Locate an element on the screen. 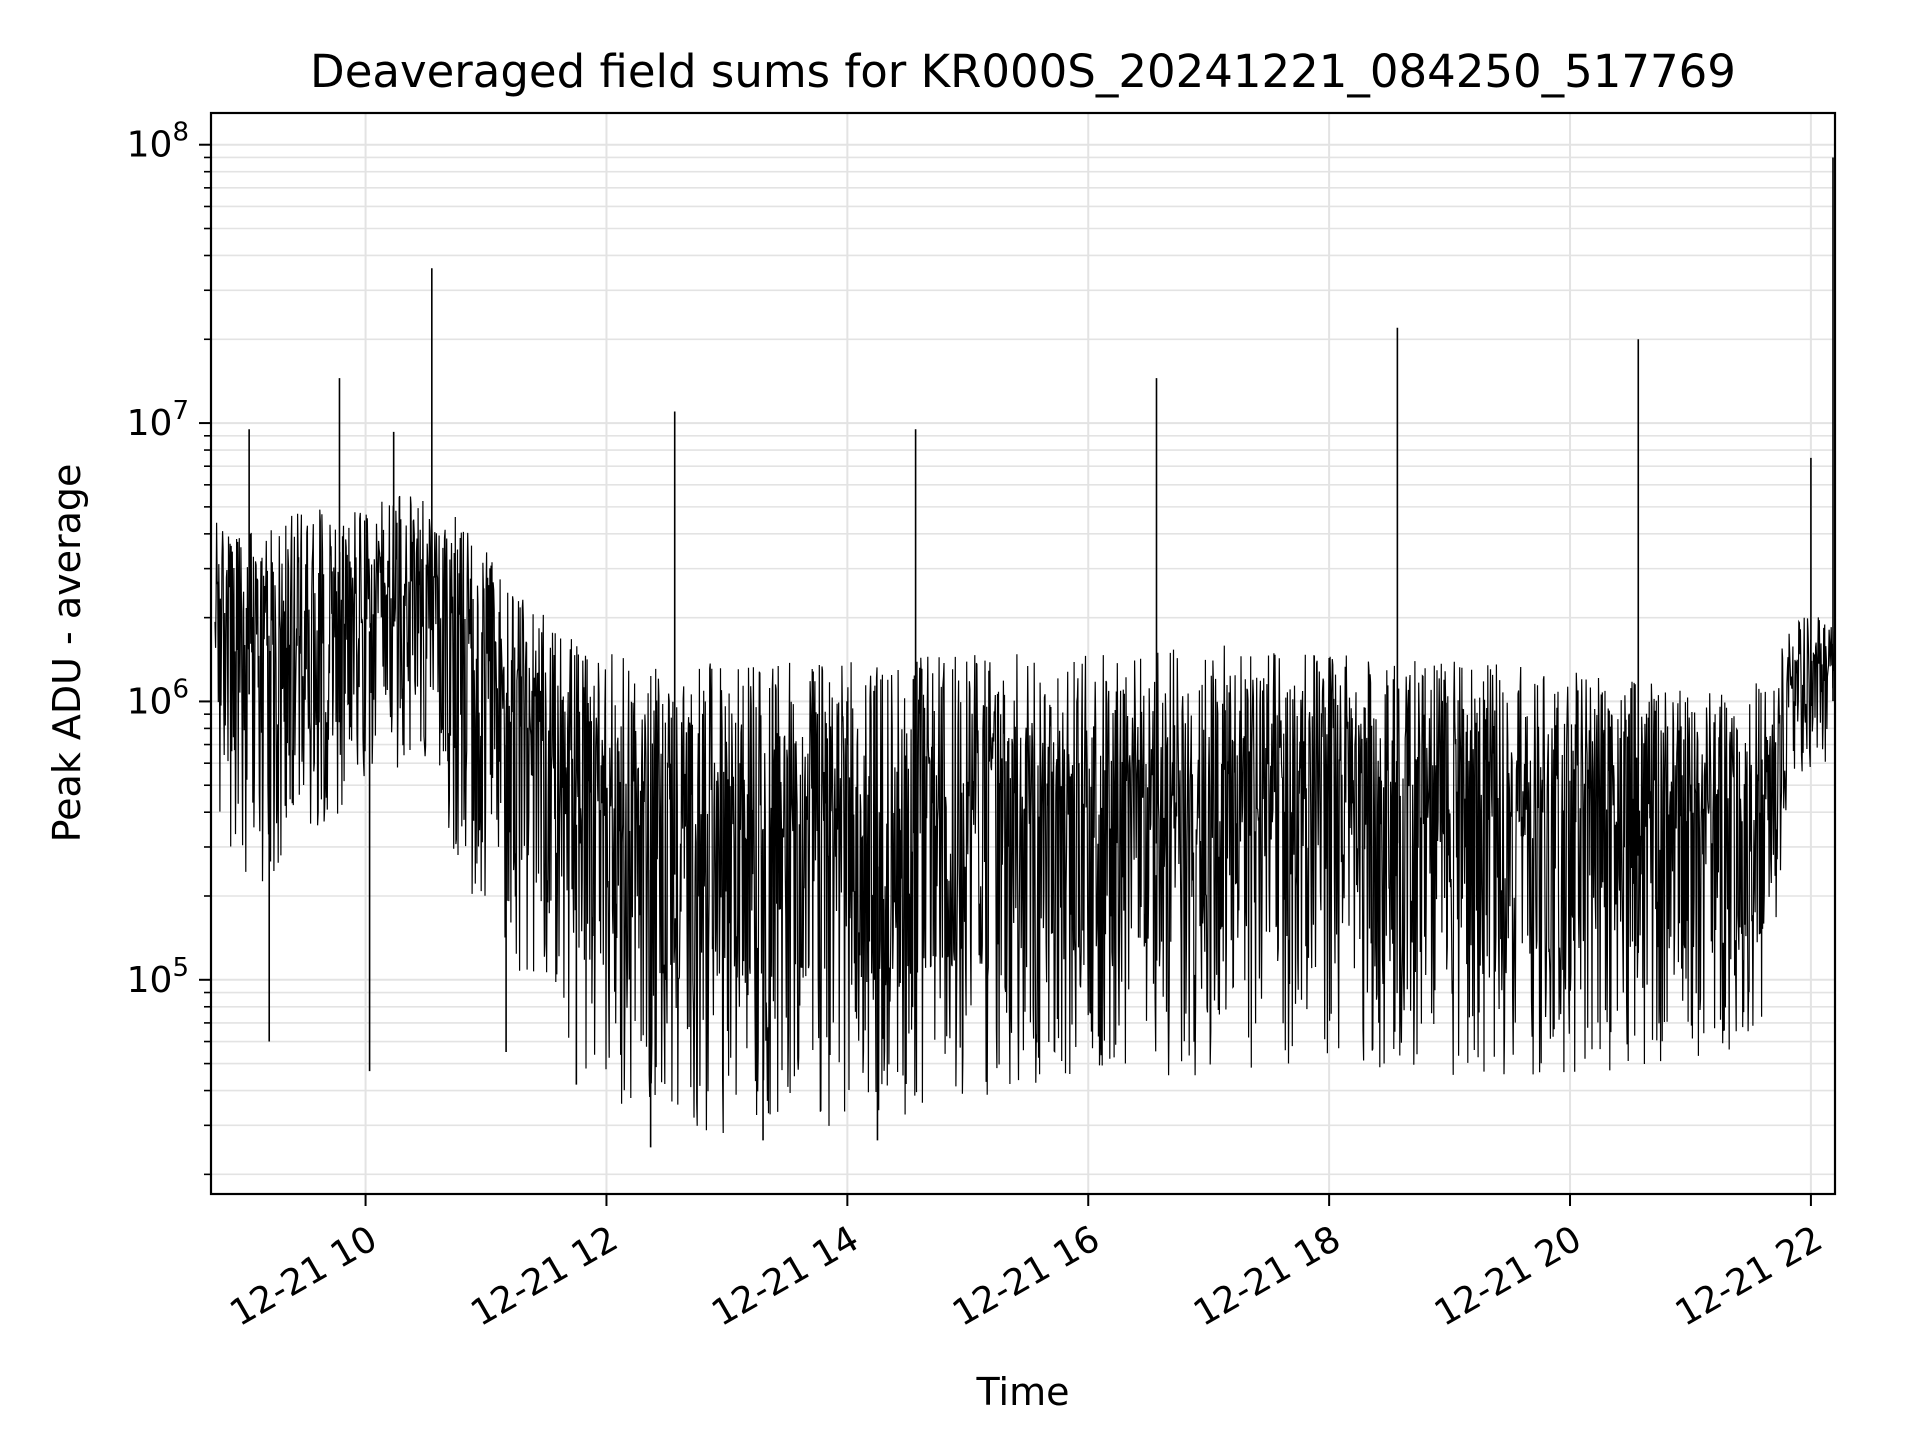 This screenshot has width=1920, height=1440. y-axis-ticks: 10⁵ 10⁶ 10⁷ 10⁸ is located at coordinates (169, 647).